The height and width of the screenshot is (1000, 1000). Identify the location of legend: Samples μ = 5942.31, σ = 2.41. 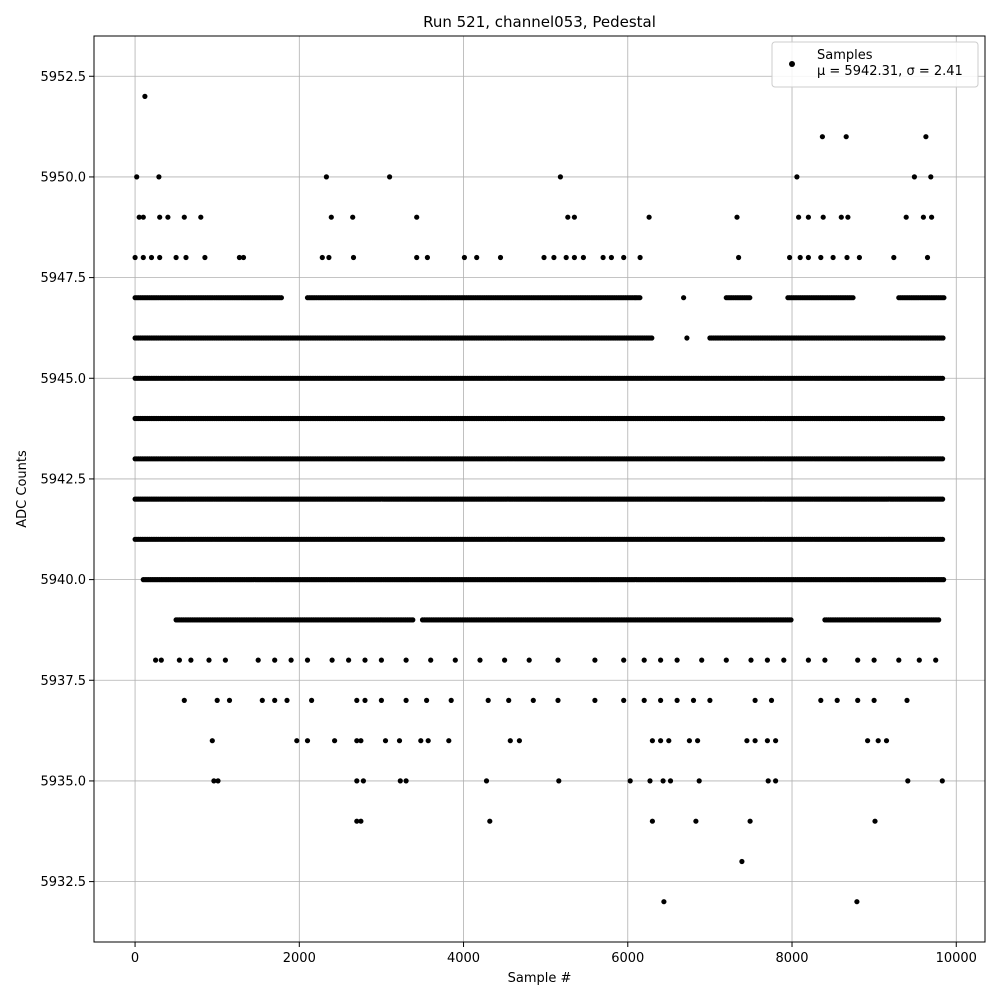
(875, 64).